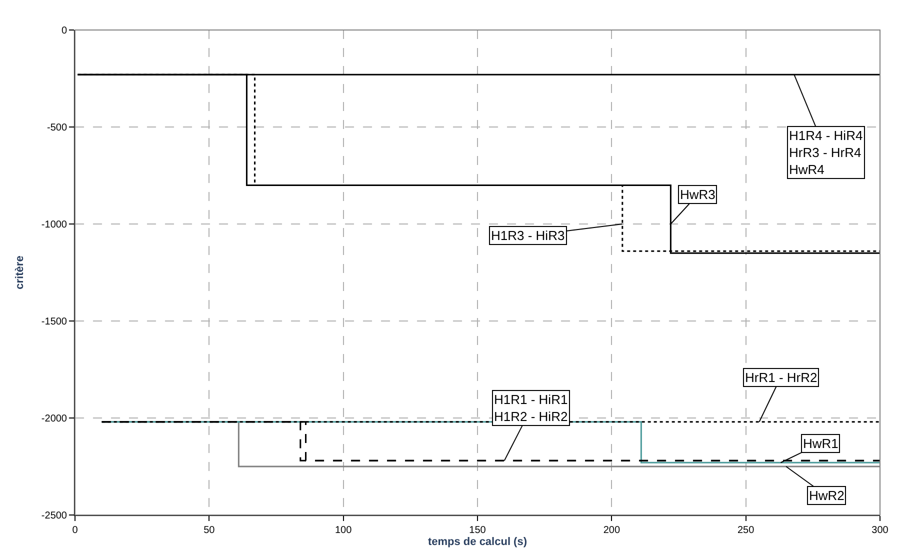 This screenshot has height=558, width=901. What do you see at coordinates (343, 530) in the screenshot?
I see `x-tick-label: 100` at bounding box center [343, 530].